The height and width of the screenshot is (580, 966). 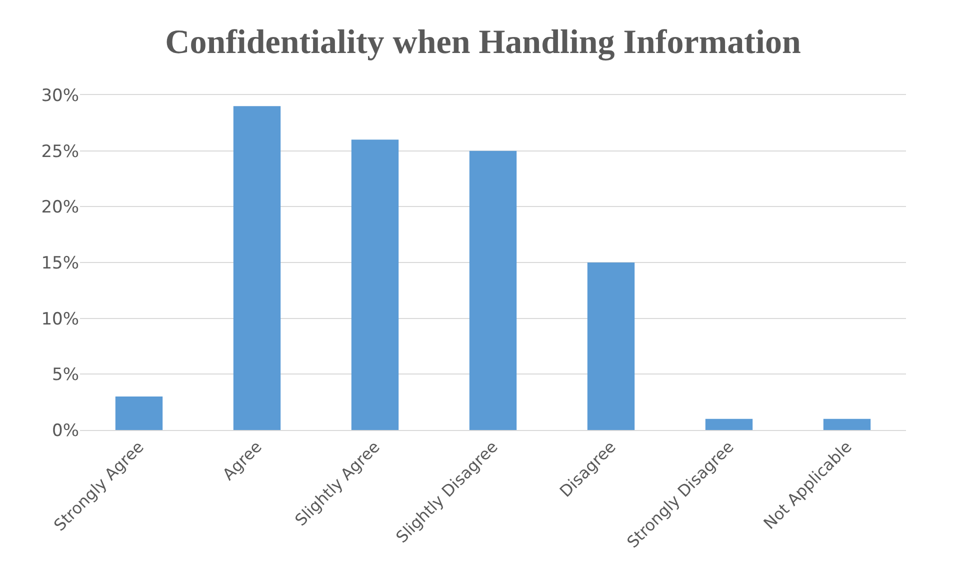 What do you see at coordinates (60, 263) in the screenshot?
I see `y-tick-label: 15%` at bounding box center [60, 263].